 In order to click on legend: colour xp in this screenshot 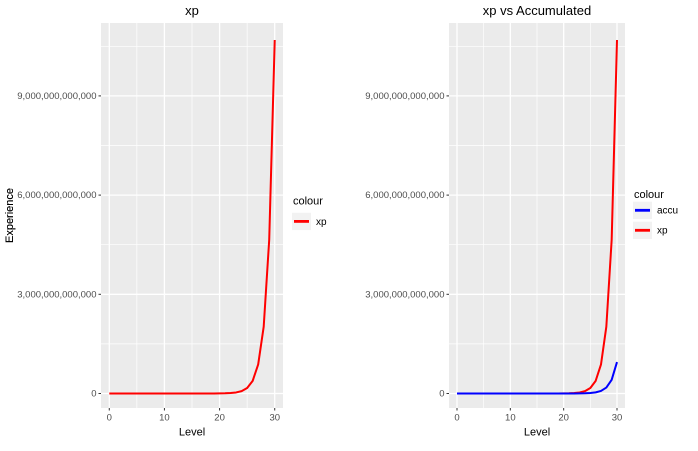, I will do `click(309, 213)`.